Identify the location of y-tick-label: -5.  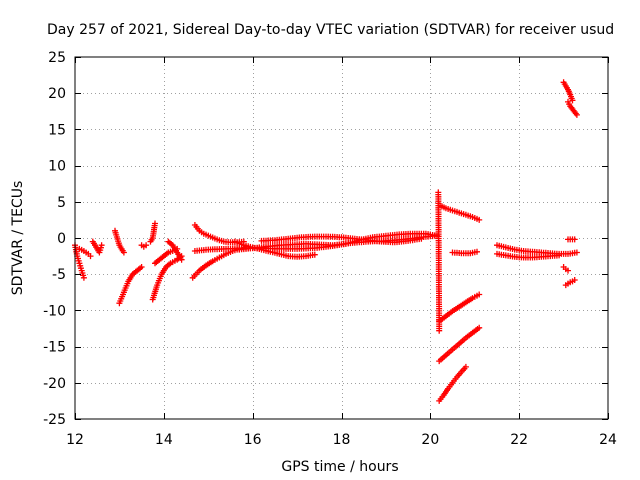
(59, 275).